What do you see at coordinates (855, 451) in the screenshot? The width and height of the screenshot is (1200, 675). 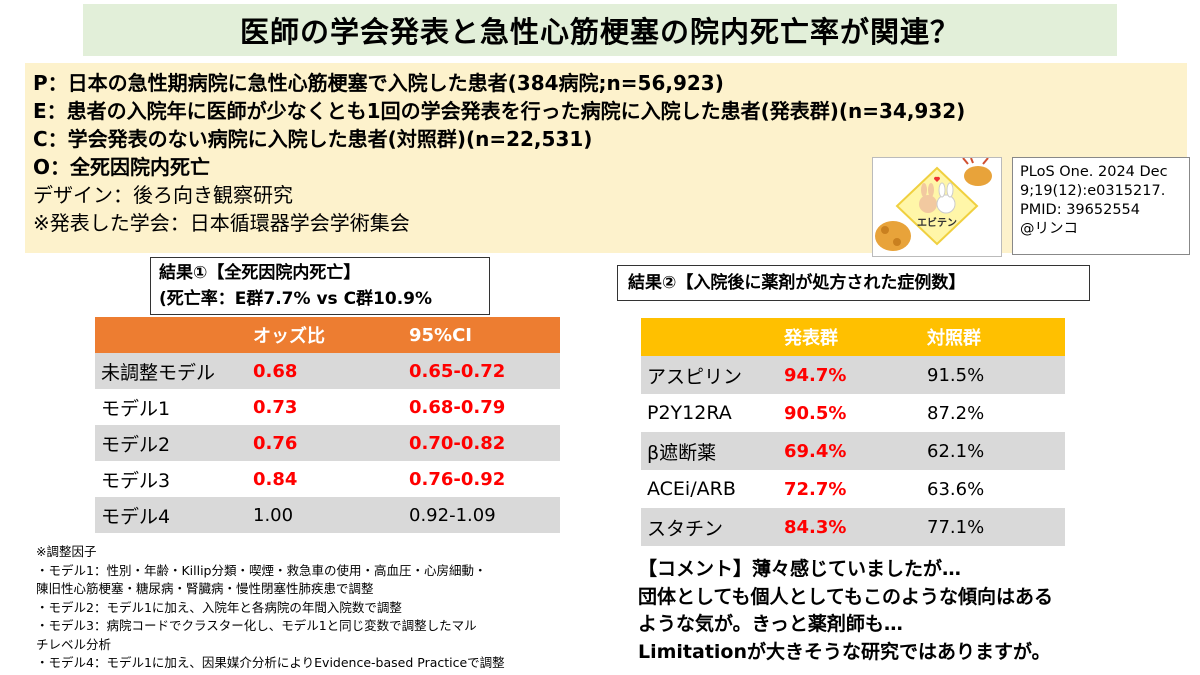 I see `presentation-value: 69.4%` at bounding box center [855, 451].